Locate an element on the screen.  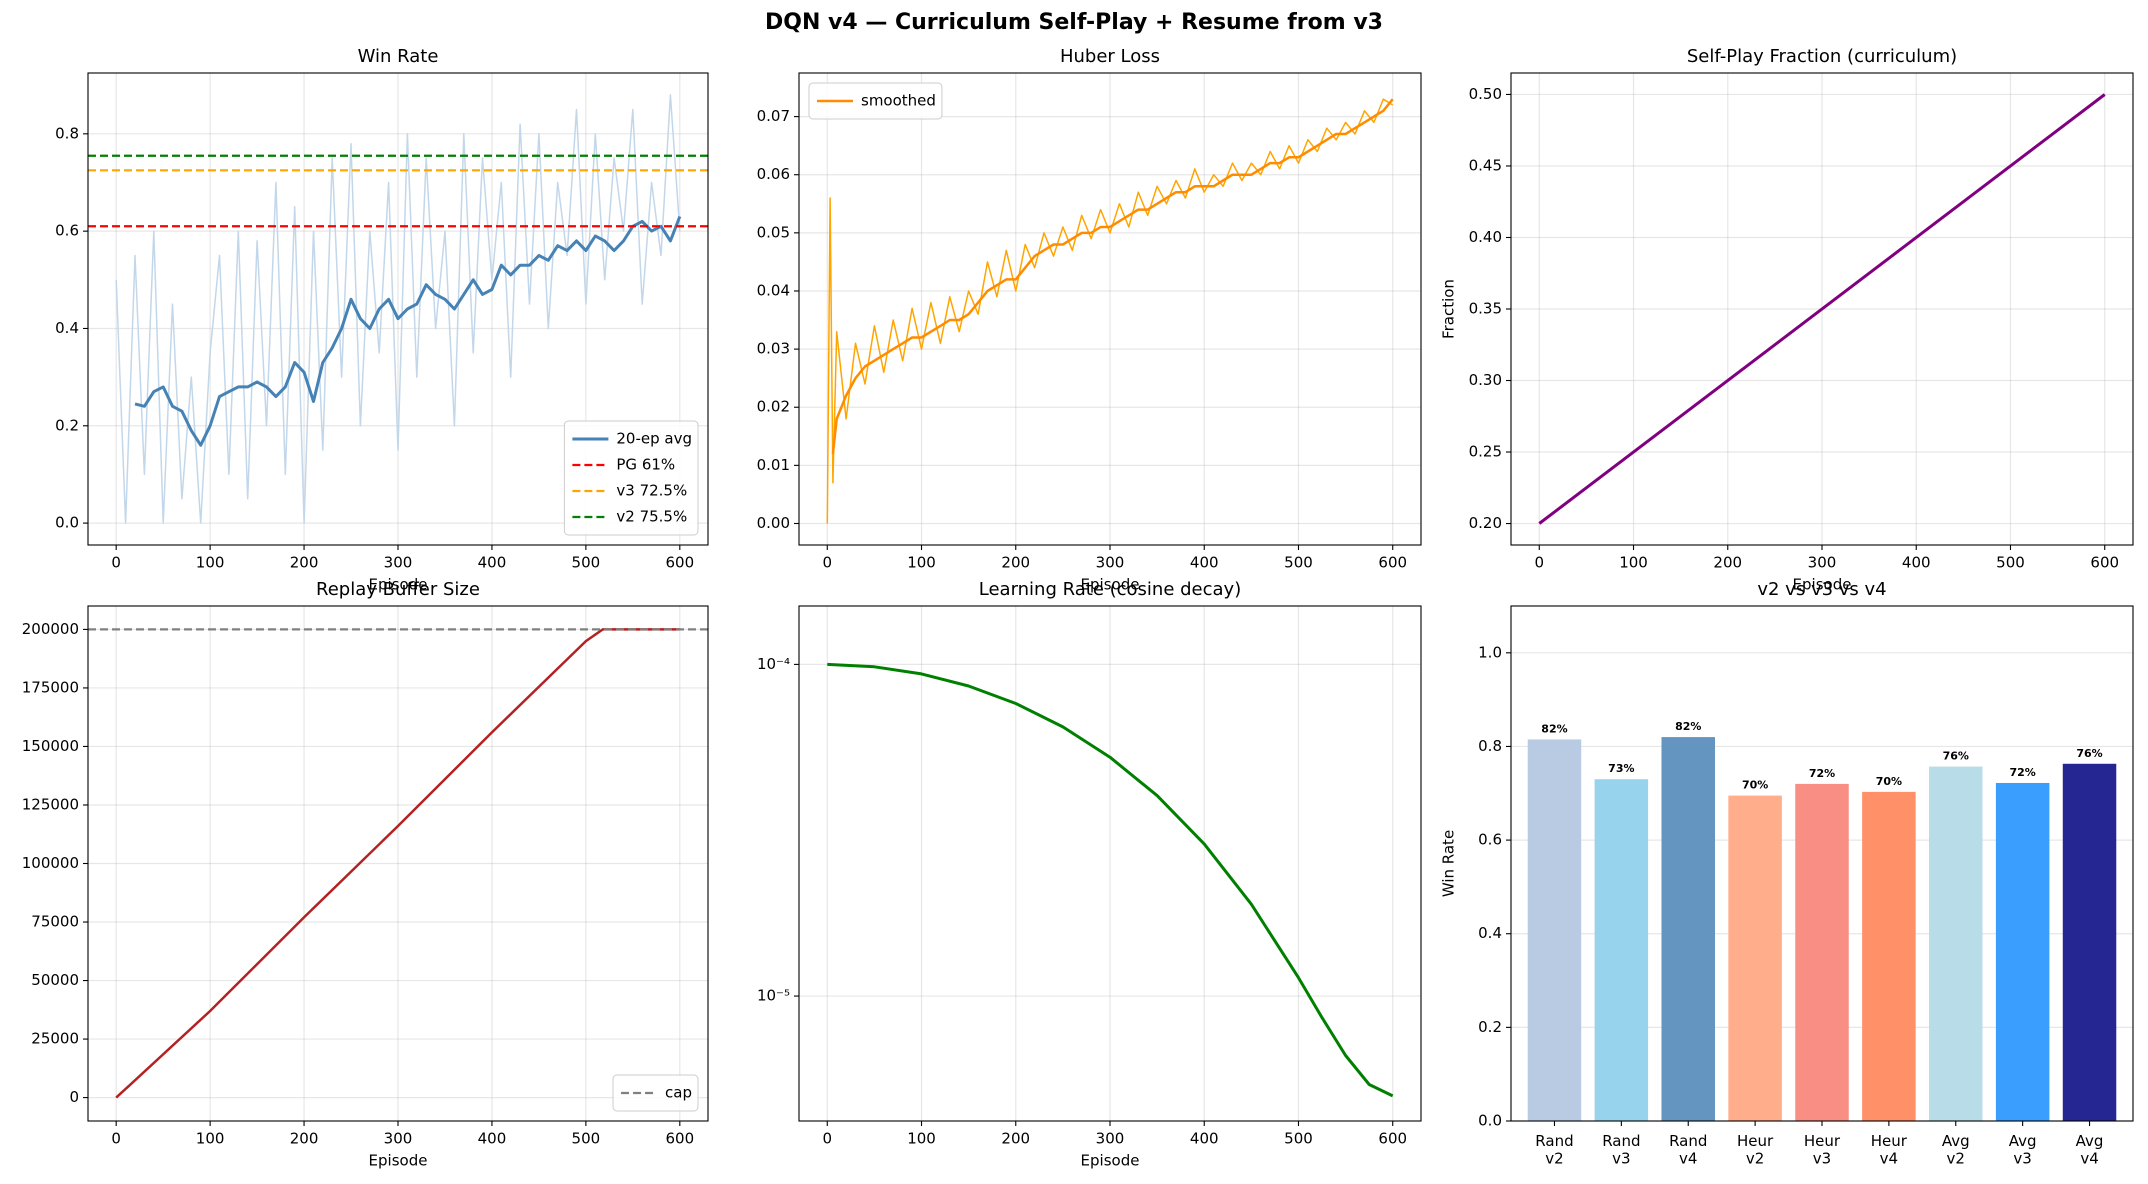
y-tick-label: 0.02 is located at coordinates (773, 407).